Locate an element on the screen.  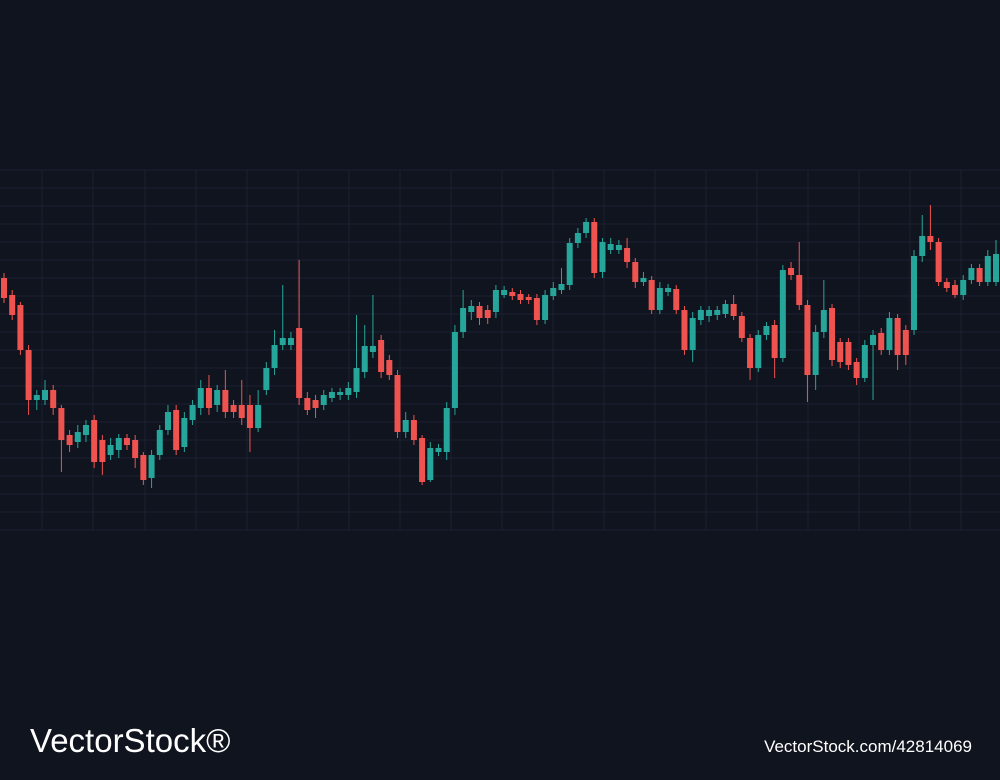
watermark-brand: VectorStock® is located at coordinates (130, 740).